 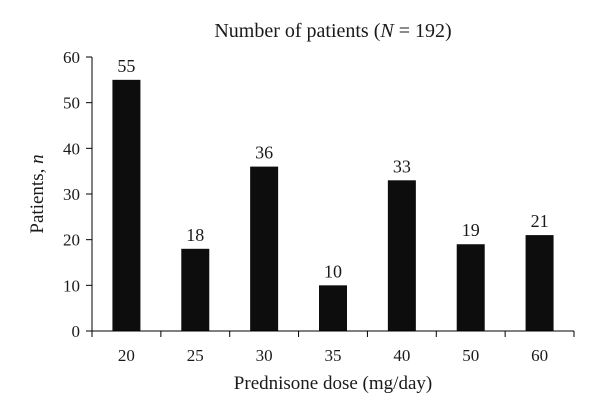 What do you see at coordinates (539, 355) in the screenshot?
I see `x-tick-label: 60` at bounding box center [539, 355].